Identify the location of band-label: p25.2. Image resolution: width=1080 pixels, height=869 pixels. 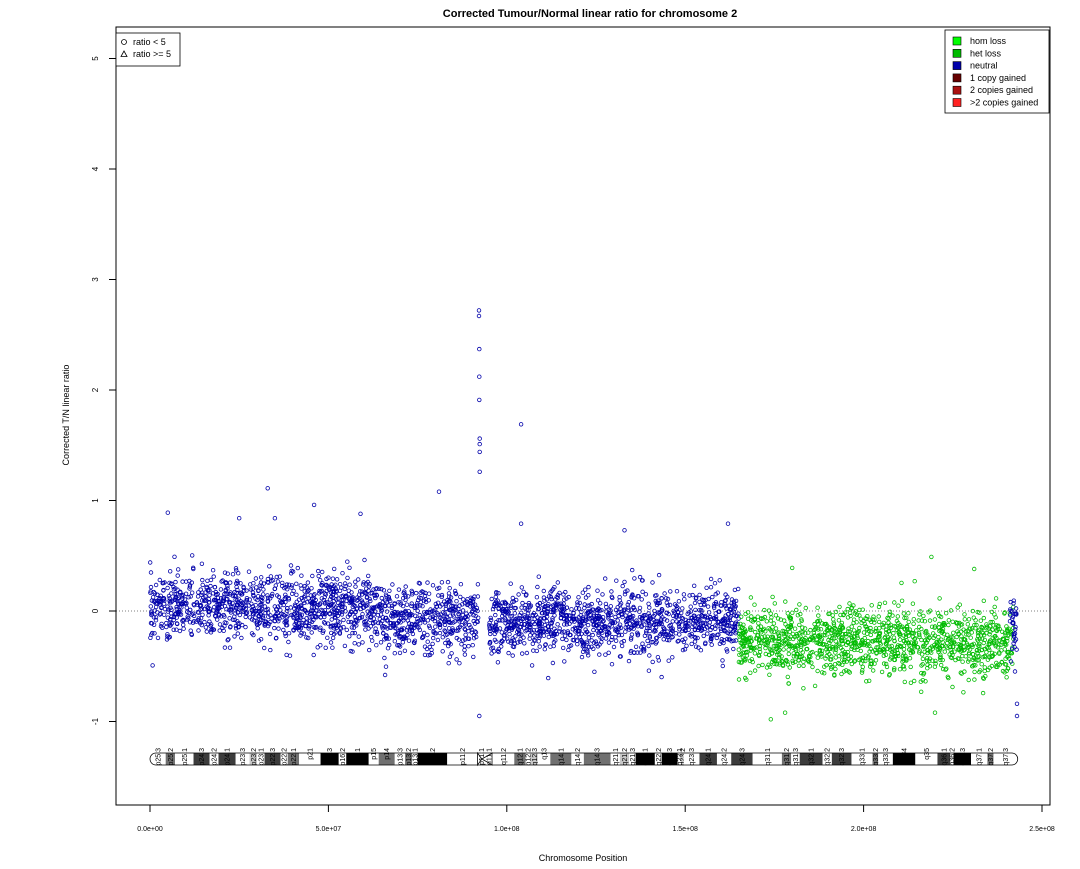
(171, 757).